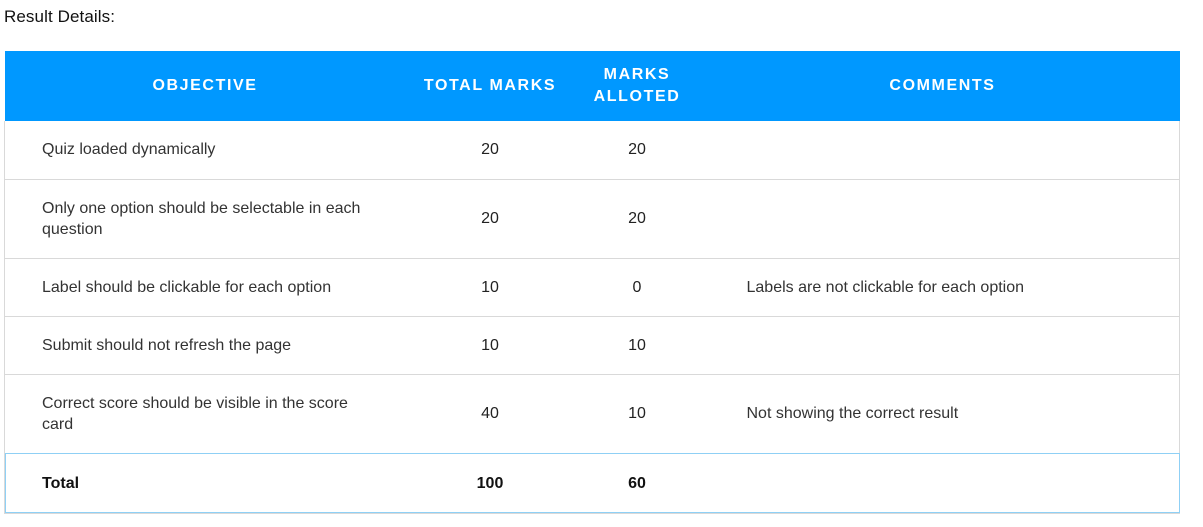 This screenshot has width=1203, height=527. I want to click on header-total-marks: TOTAL MARKS, so click(490, 85).